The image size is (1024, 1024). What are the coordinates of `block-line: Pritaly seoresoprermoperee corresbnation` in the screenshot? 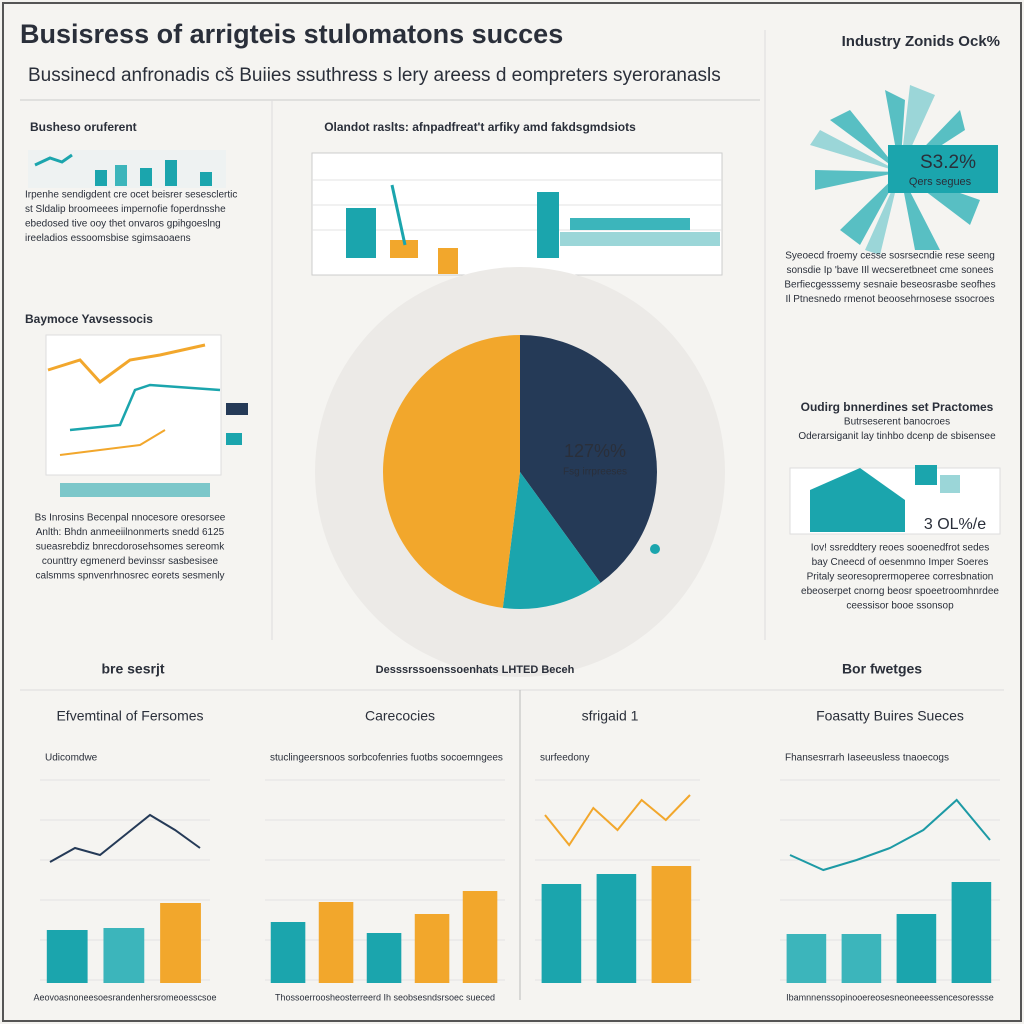 It's located at (900, 577).